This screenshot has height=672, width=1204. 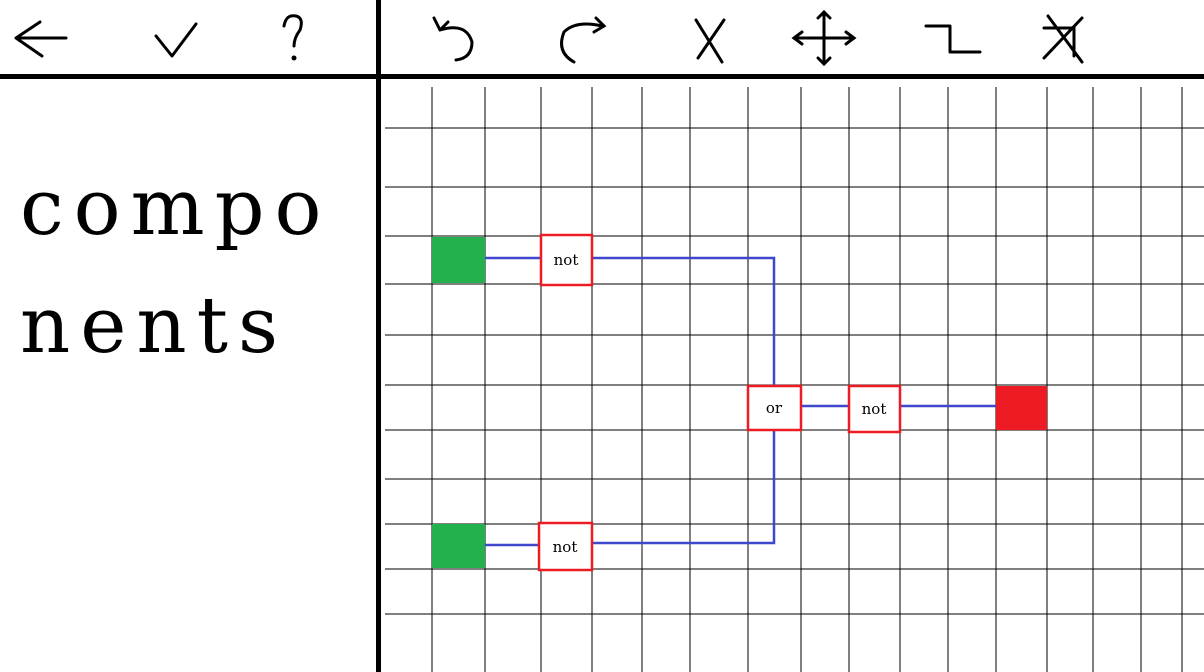 I want to click on undo-icon, so click(x=453, y=39).